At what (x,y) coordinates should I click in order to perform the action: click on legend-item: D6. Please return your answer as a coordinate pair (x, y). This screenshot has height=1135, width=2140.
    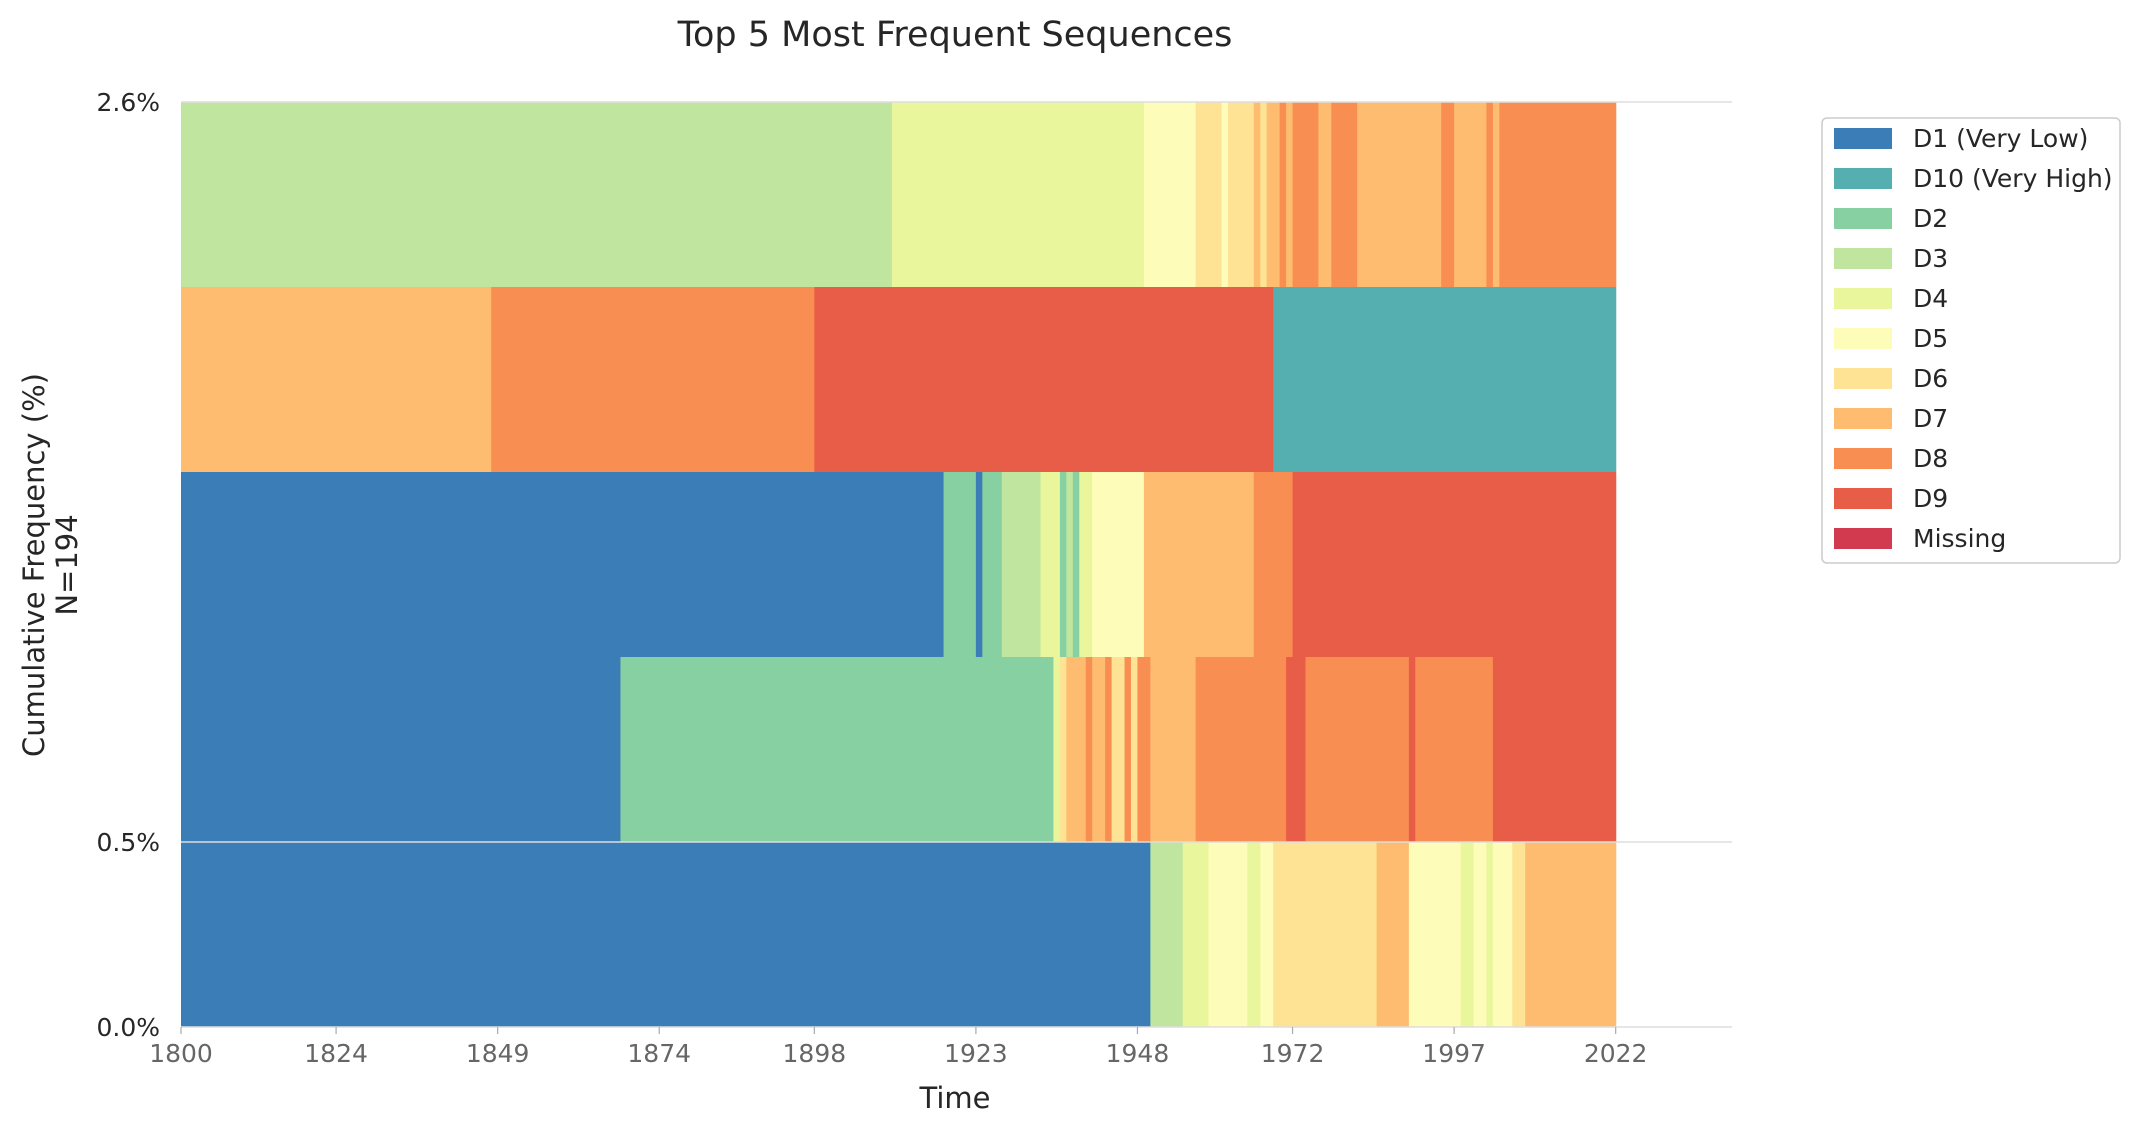
    Looking at the image, I should click on (1891, 378).